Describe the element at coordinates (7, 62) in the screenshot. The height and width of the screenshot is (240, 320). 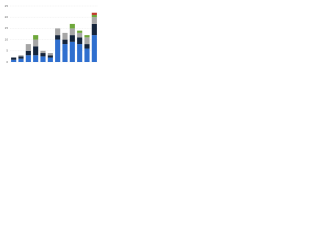
I see `y-tick-label: 0` at that location.